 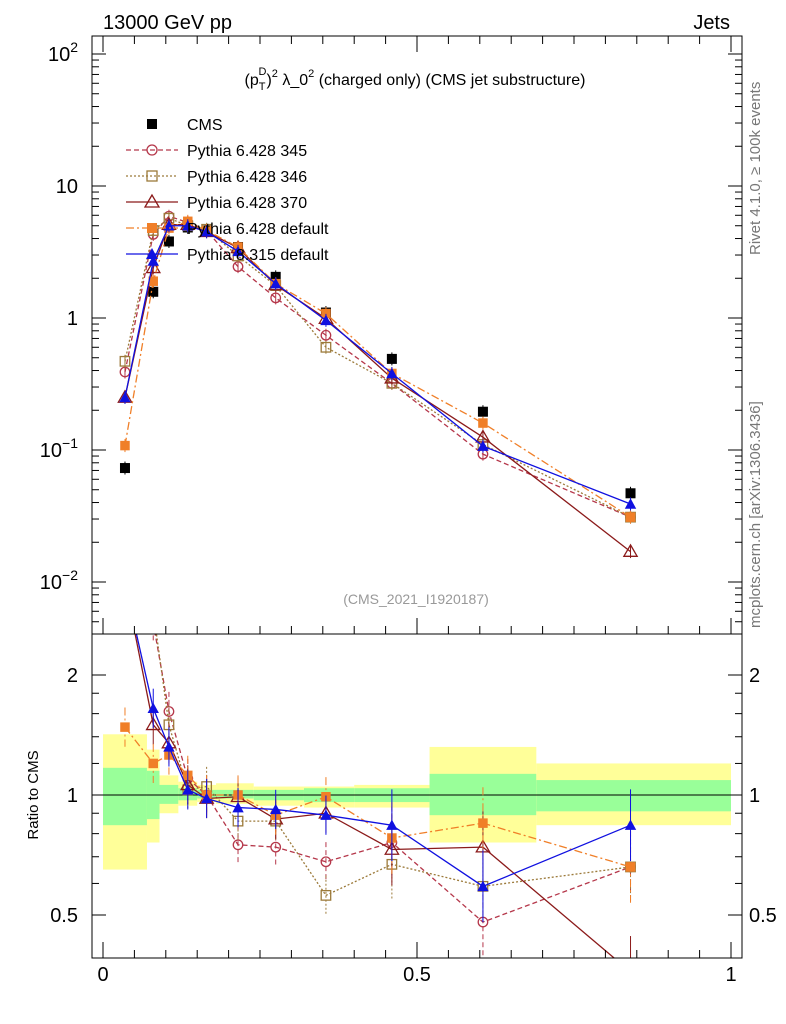 What do you see at coordinates (152, 176) in the screenshot?
I see `legend-marker-p346` at bounding box center [152, 176].